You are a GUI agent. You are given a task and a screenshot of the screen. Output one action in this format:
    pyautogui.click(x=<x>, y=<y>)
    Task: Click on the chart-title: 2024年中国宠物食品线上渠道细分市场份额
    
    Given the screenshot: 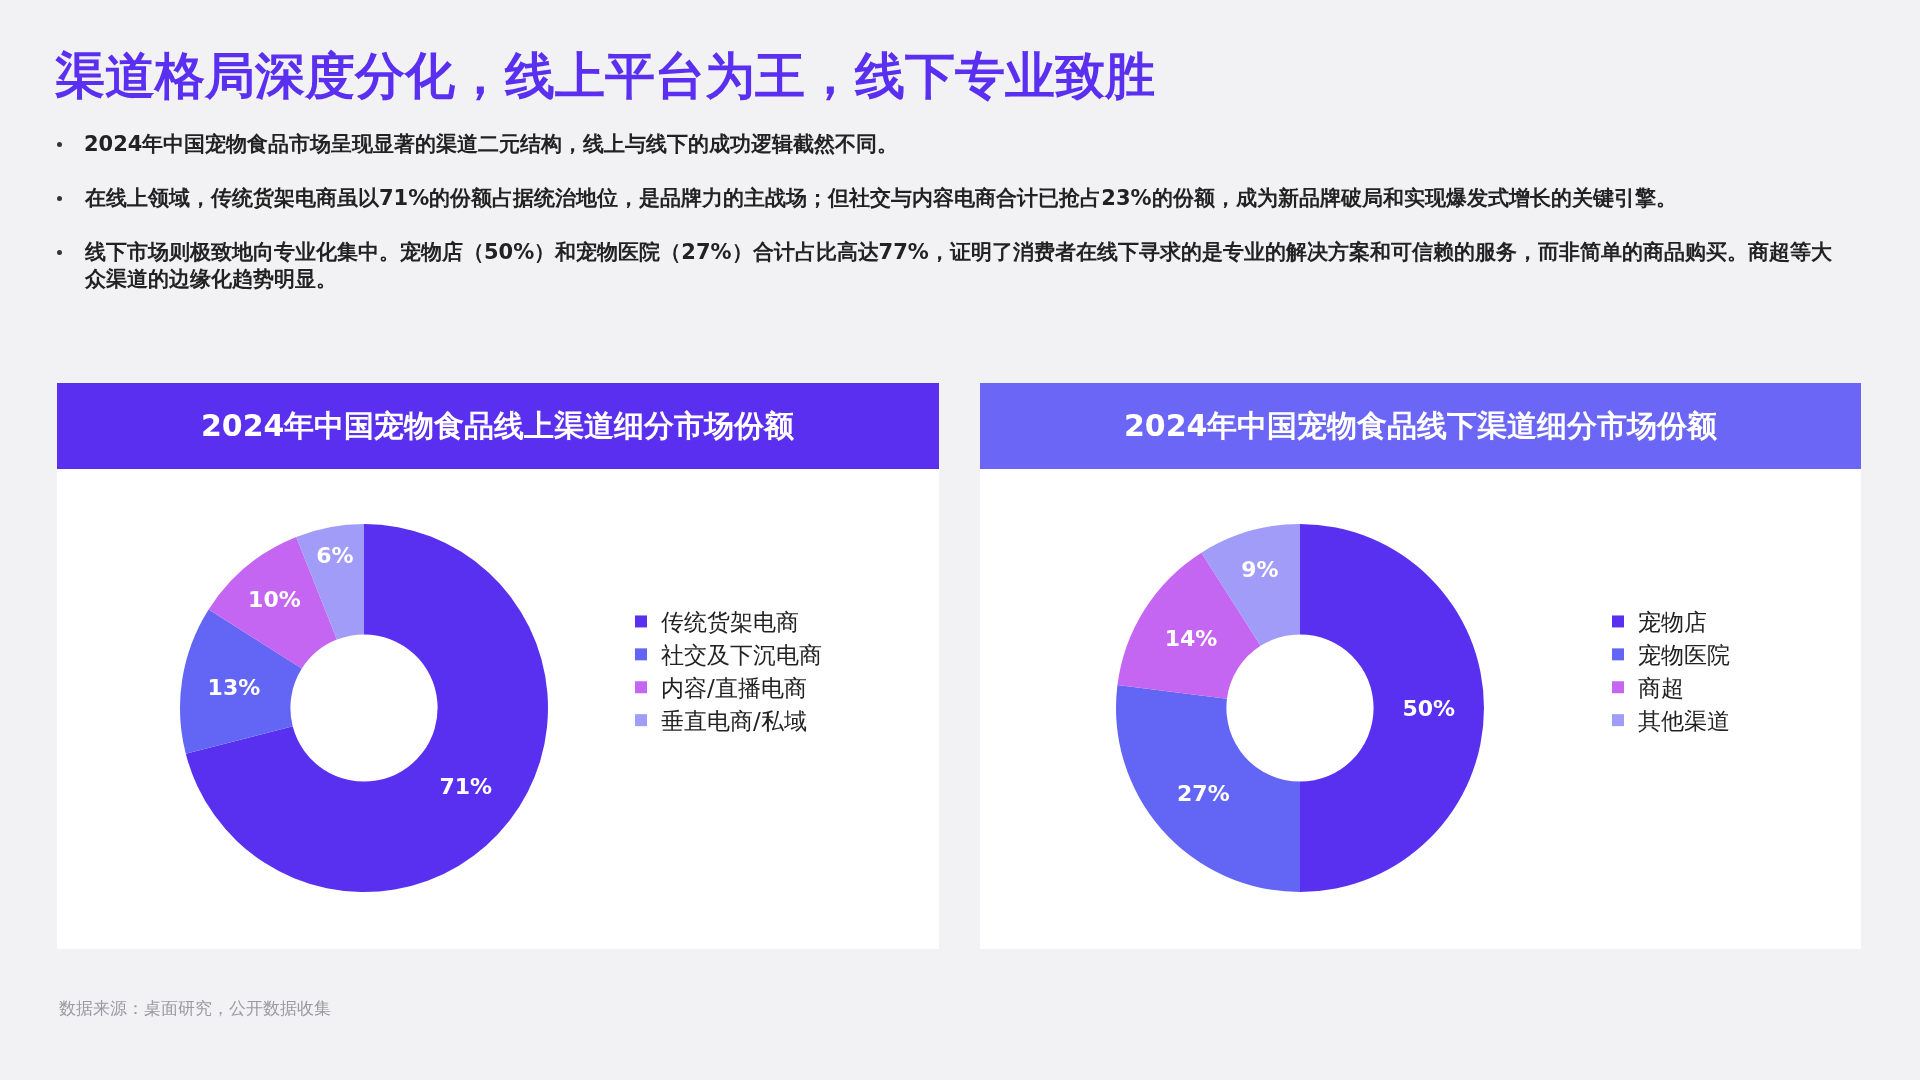 What is the action you would take?
    pyautogui.click(x=498, y=425)
    